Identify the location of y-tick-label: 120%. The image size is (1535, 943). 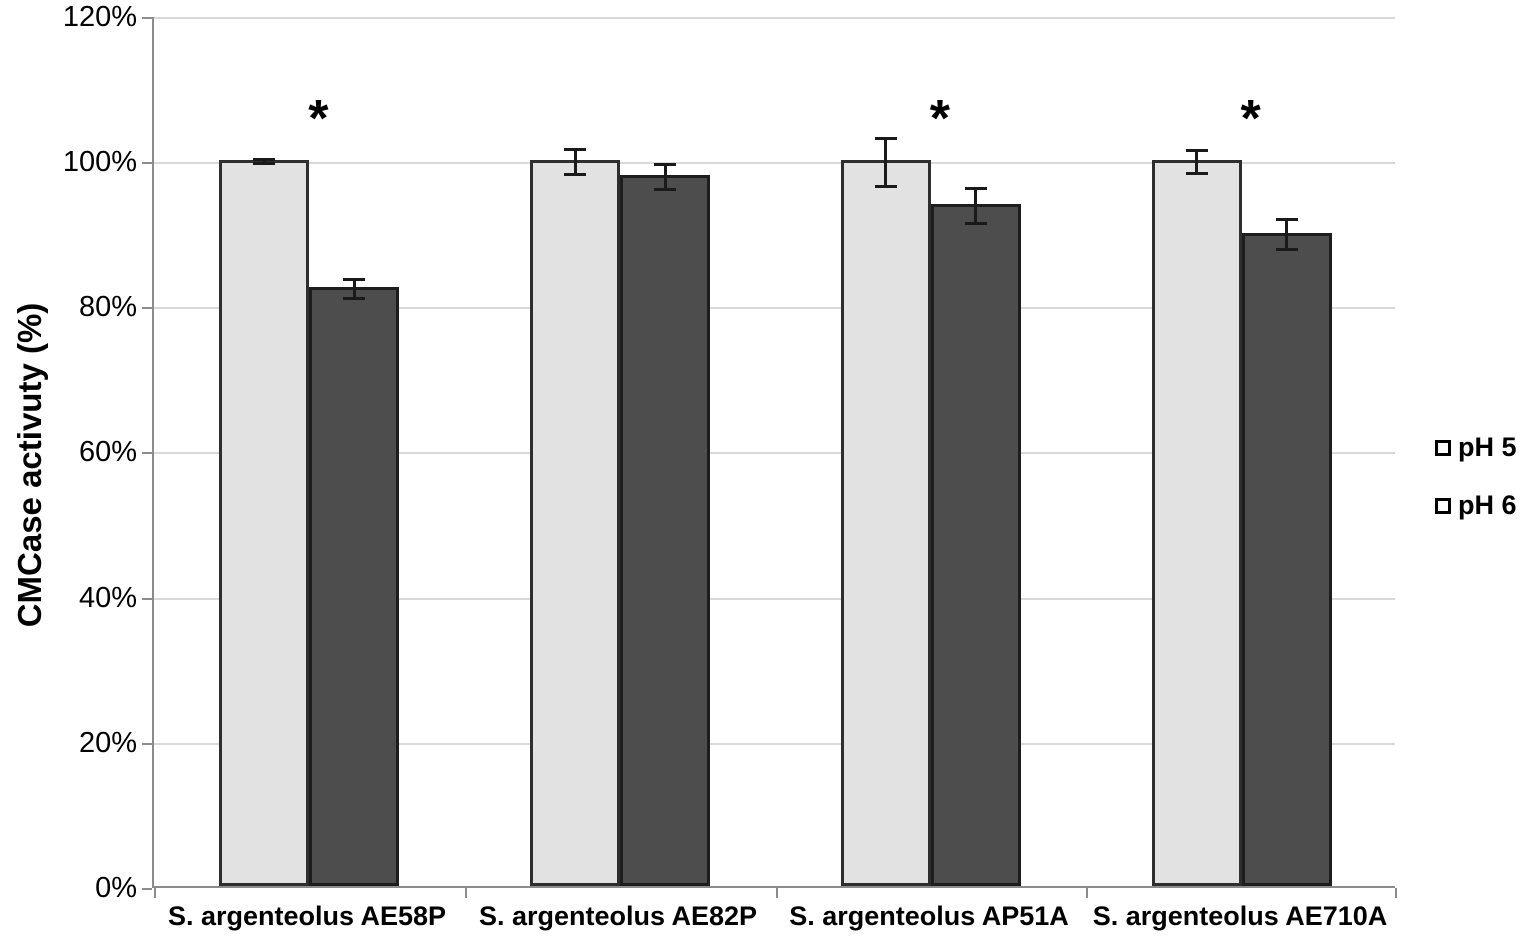
(99, 17).